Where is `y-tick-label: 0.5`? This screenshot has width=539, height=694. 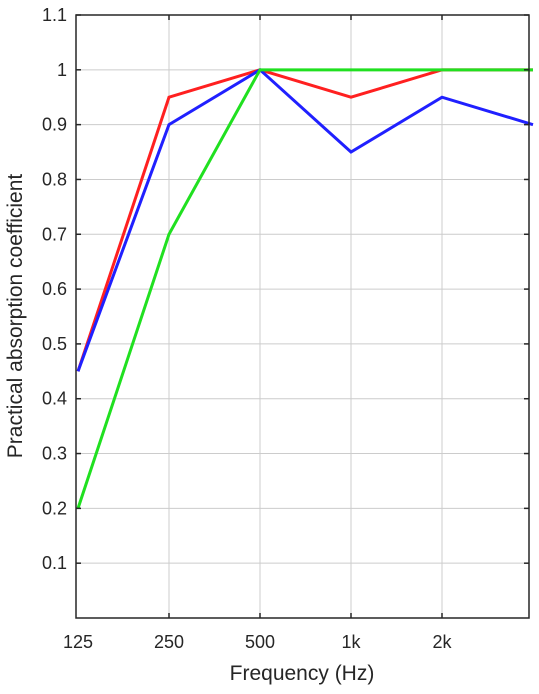
y-tick-label: 0.5 is located at coordinates (54, 344).